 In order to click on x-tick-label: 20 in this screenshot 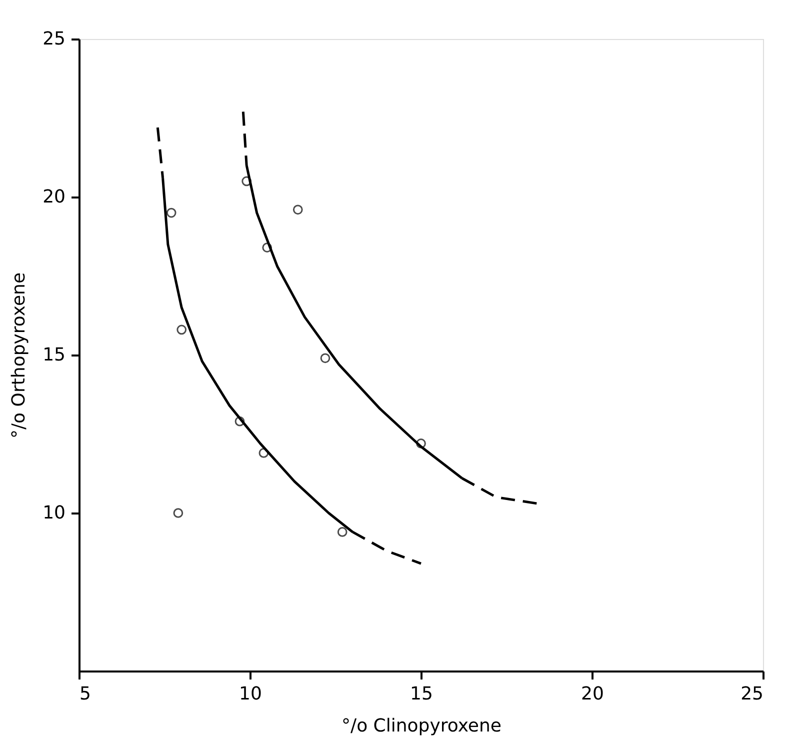, I will do `click(592, 694)`.